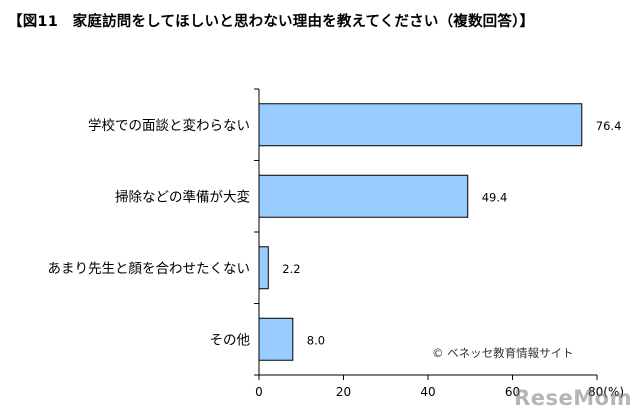 The width and height of the screenshot is (640, 416). Describe the element at coordinates (291, 269) in the screenshot. I see `value-label-3: 2.2` at that location.